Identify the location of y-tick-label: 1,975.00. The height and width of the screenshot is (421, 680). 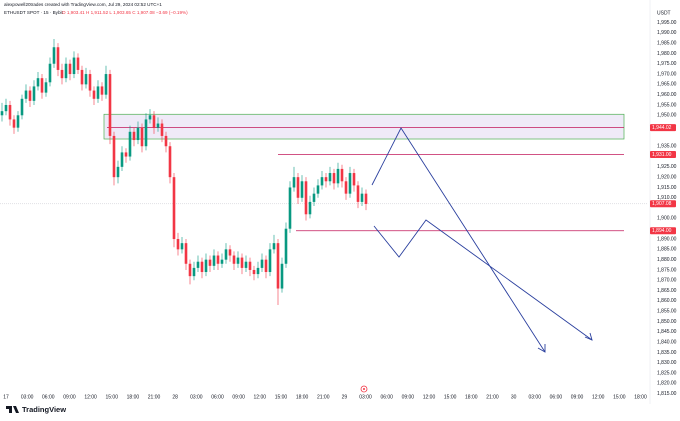
(667, 64).